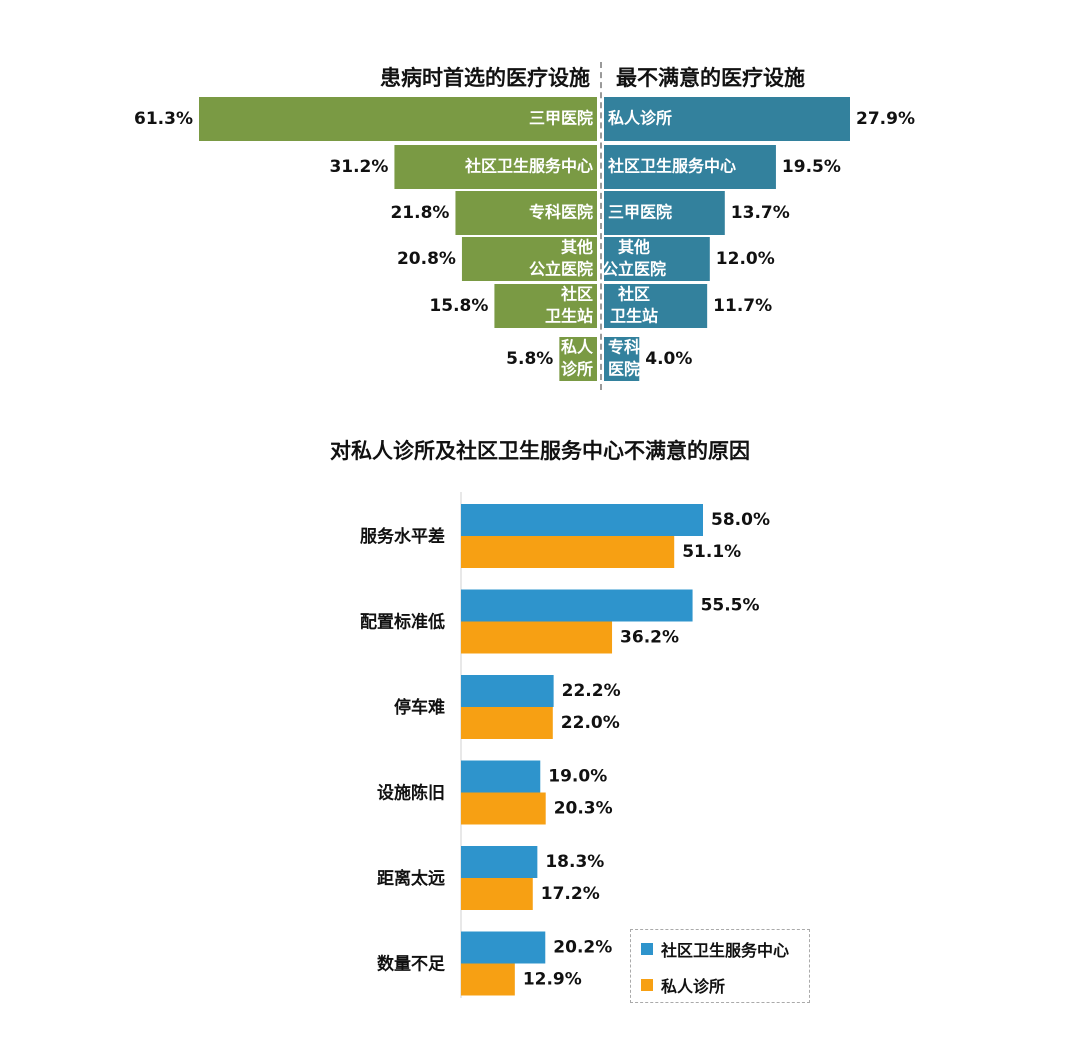 This screenshot has width=1080, height=1060. I want to click on left-value-label: 21.8%, so click(419, 213).